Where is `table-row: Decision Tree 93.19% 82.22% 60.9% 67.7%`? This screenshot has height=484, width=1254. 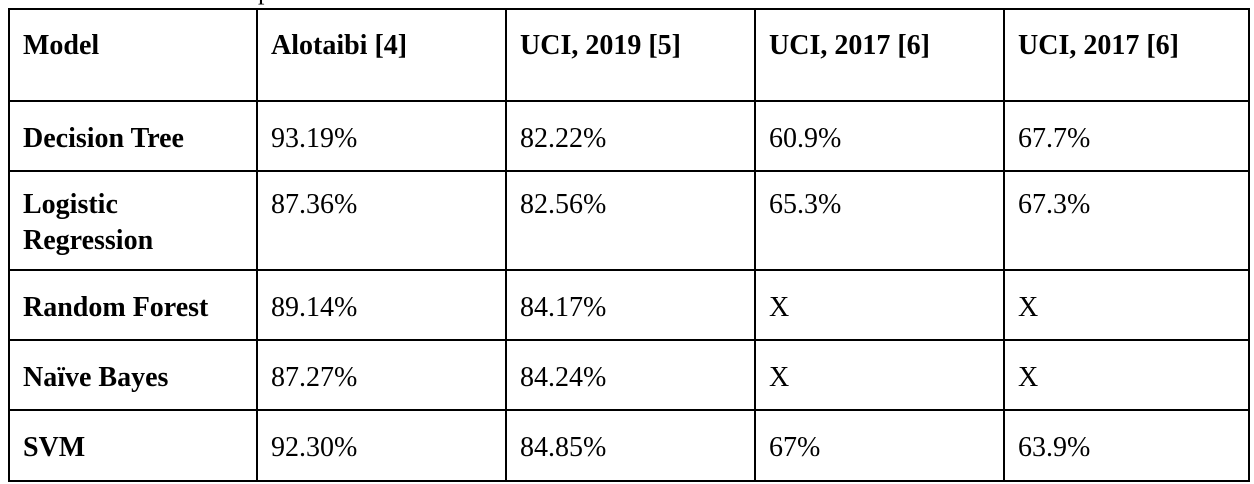
table-row: Decision Tree 93.19% 82.22% 60.9% 67.7% is located at coordinates (629, 136).